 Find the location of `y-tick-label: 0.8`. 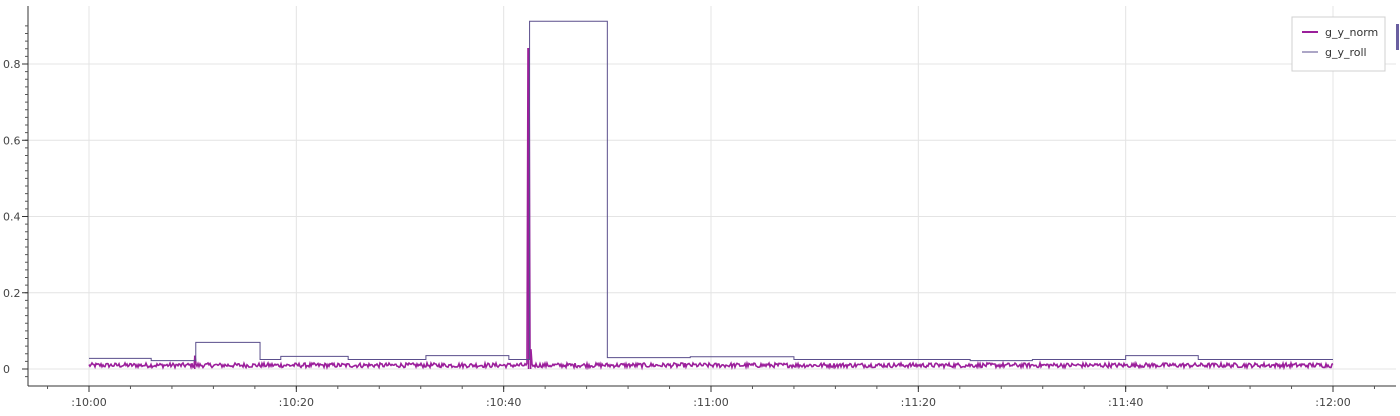

y-tick-label: 0.8 is located at coordinates (12, 64).